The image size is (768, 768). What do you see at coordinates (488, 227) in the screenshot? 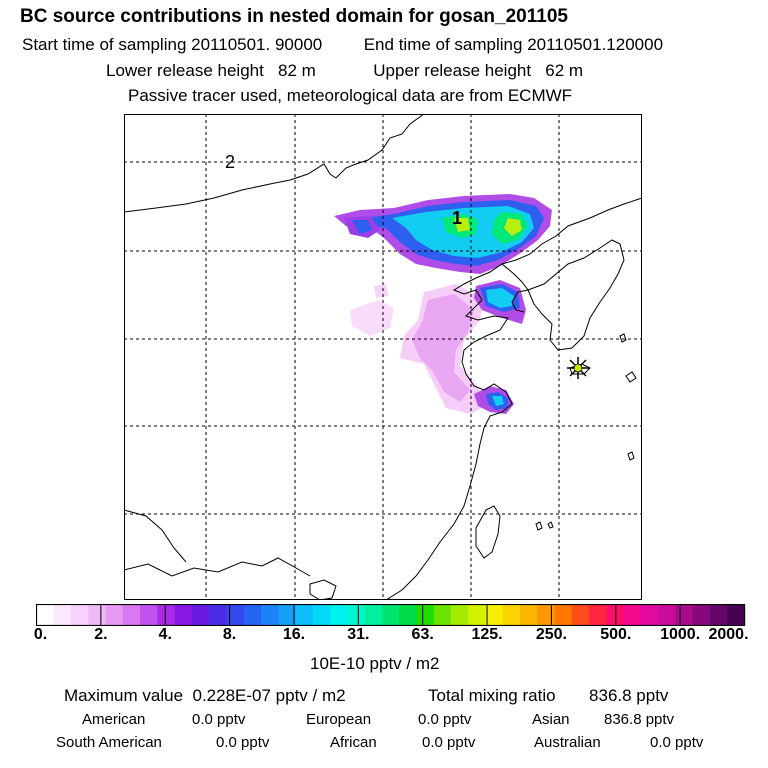
I see `footprint-north-yellowgreen` at bounding box center [488, 227].